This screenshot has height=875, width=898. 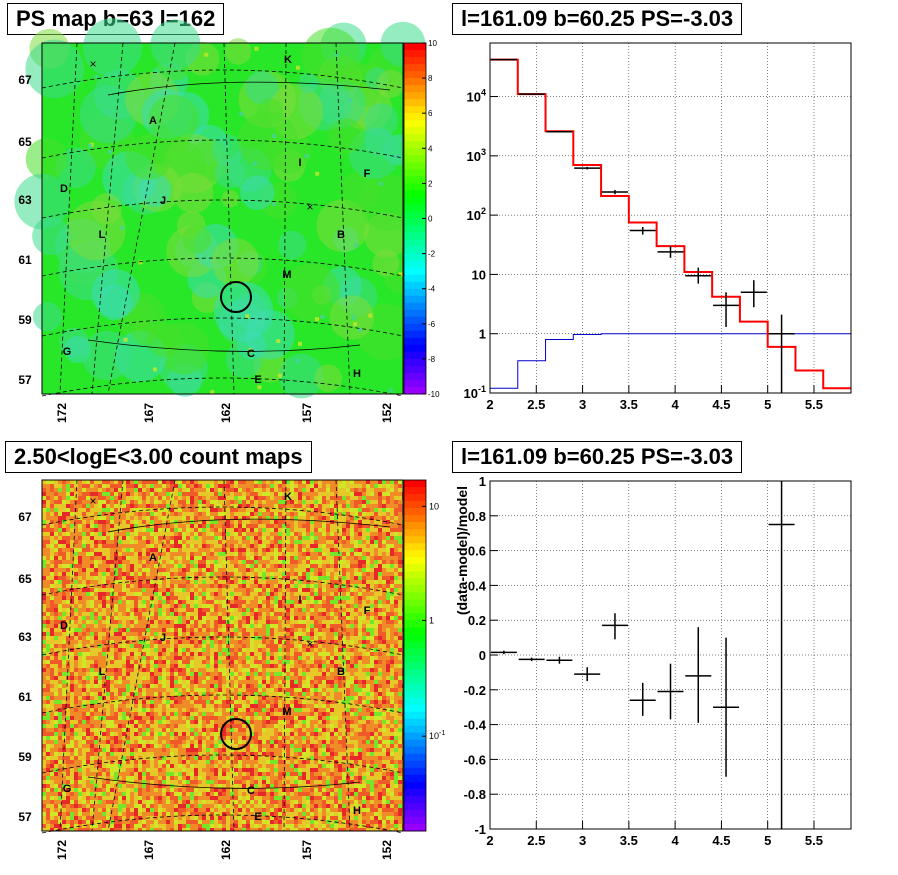 I want to click on colorbar-segment, so click(x=415, y=75).